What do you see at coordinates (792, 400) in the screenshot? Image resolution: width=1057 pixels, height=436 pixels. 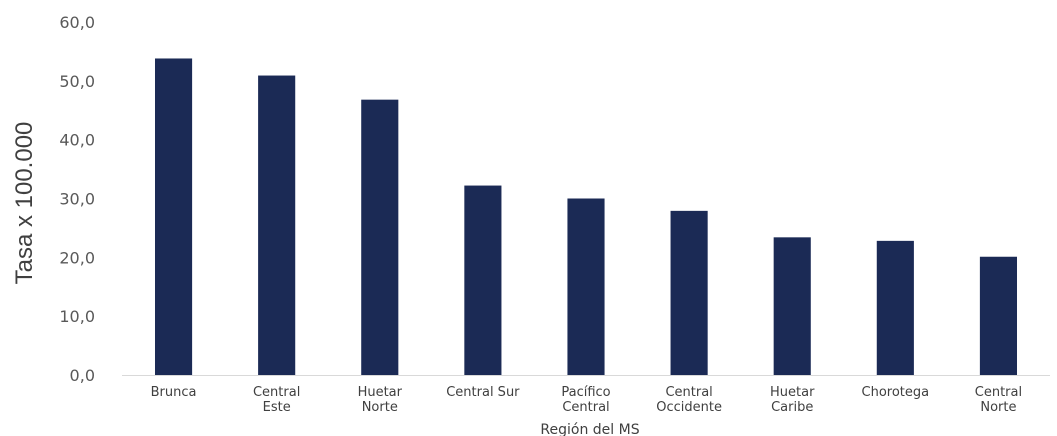 I see `x-tick-label: Huetar Caribe` at bounding box center [792, 400].